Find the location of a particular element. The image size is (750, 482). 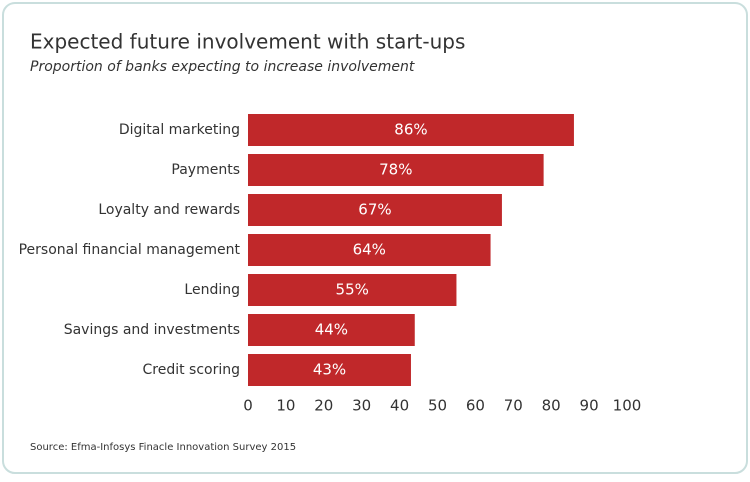

x-tick-label: 80 is located at coordinates (551, 406).